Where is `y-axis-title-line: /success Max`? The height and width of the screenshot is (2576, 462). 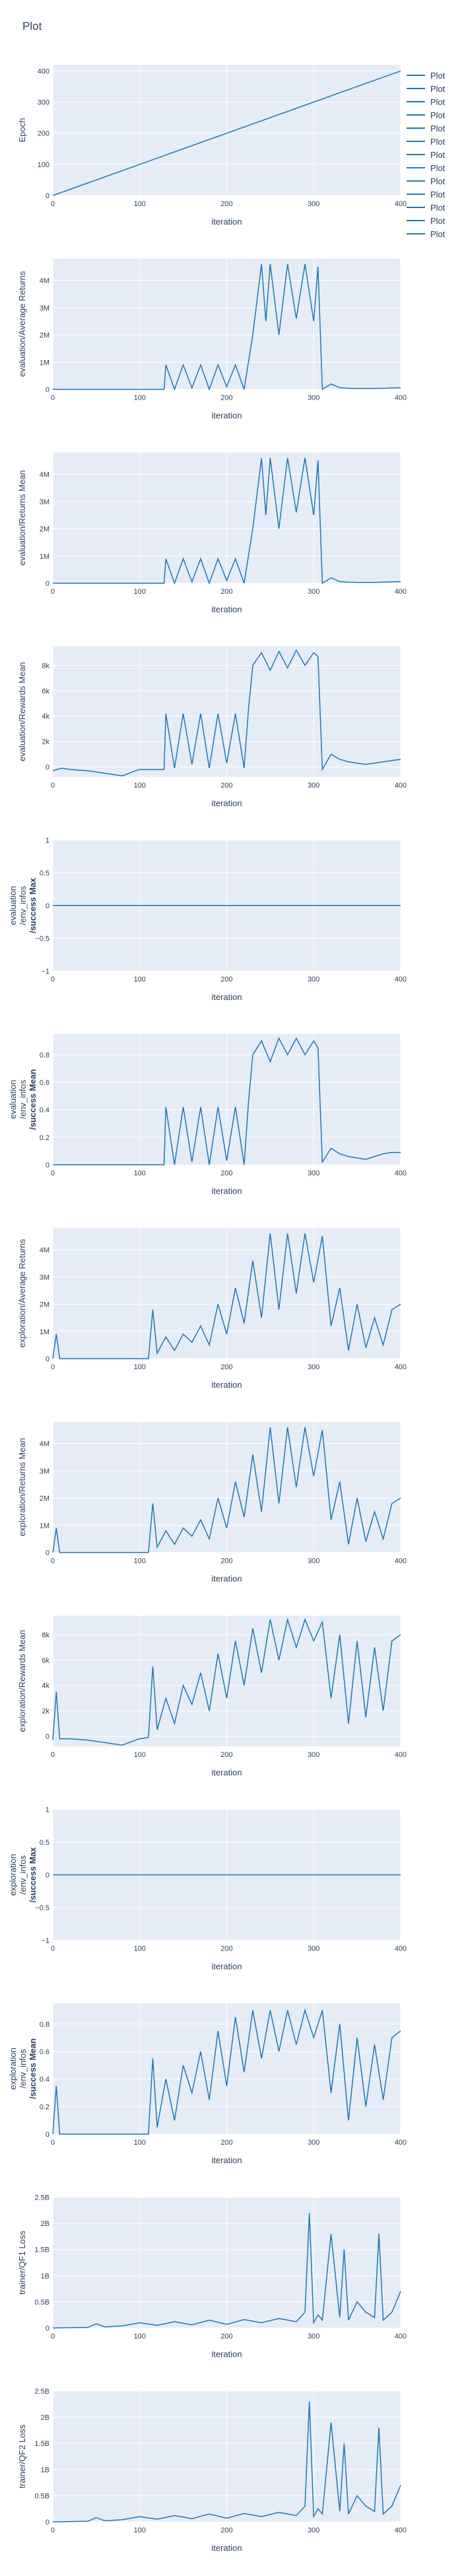
y-axis-title-line: /success Max is located at coordinates (33, 905).